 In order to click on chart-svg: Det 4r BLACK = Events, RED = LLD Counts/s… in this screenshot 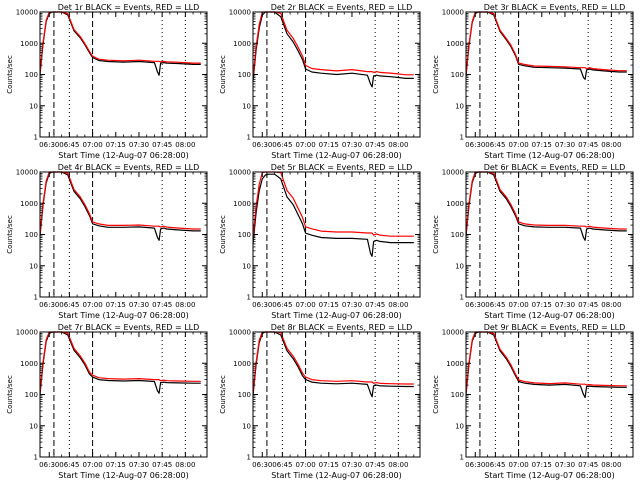, I will do `click(107, 241)`.